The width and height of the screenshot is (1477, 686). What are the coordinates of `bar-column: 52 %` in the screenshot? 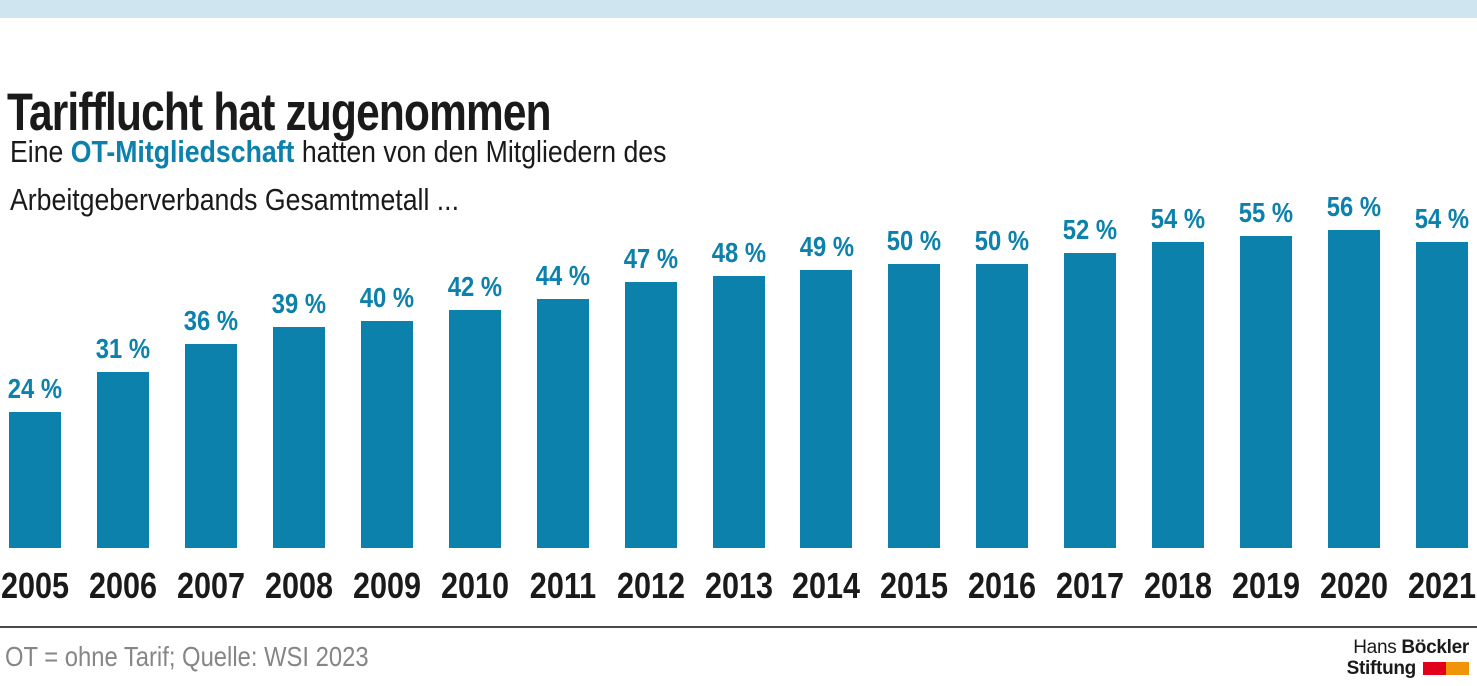 It's located at (1090, 381).